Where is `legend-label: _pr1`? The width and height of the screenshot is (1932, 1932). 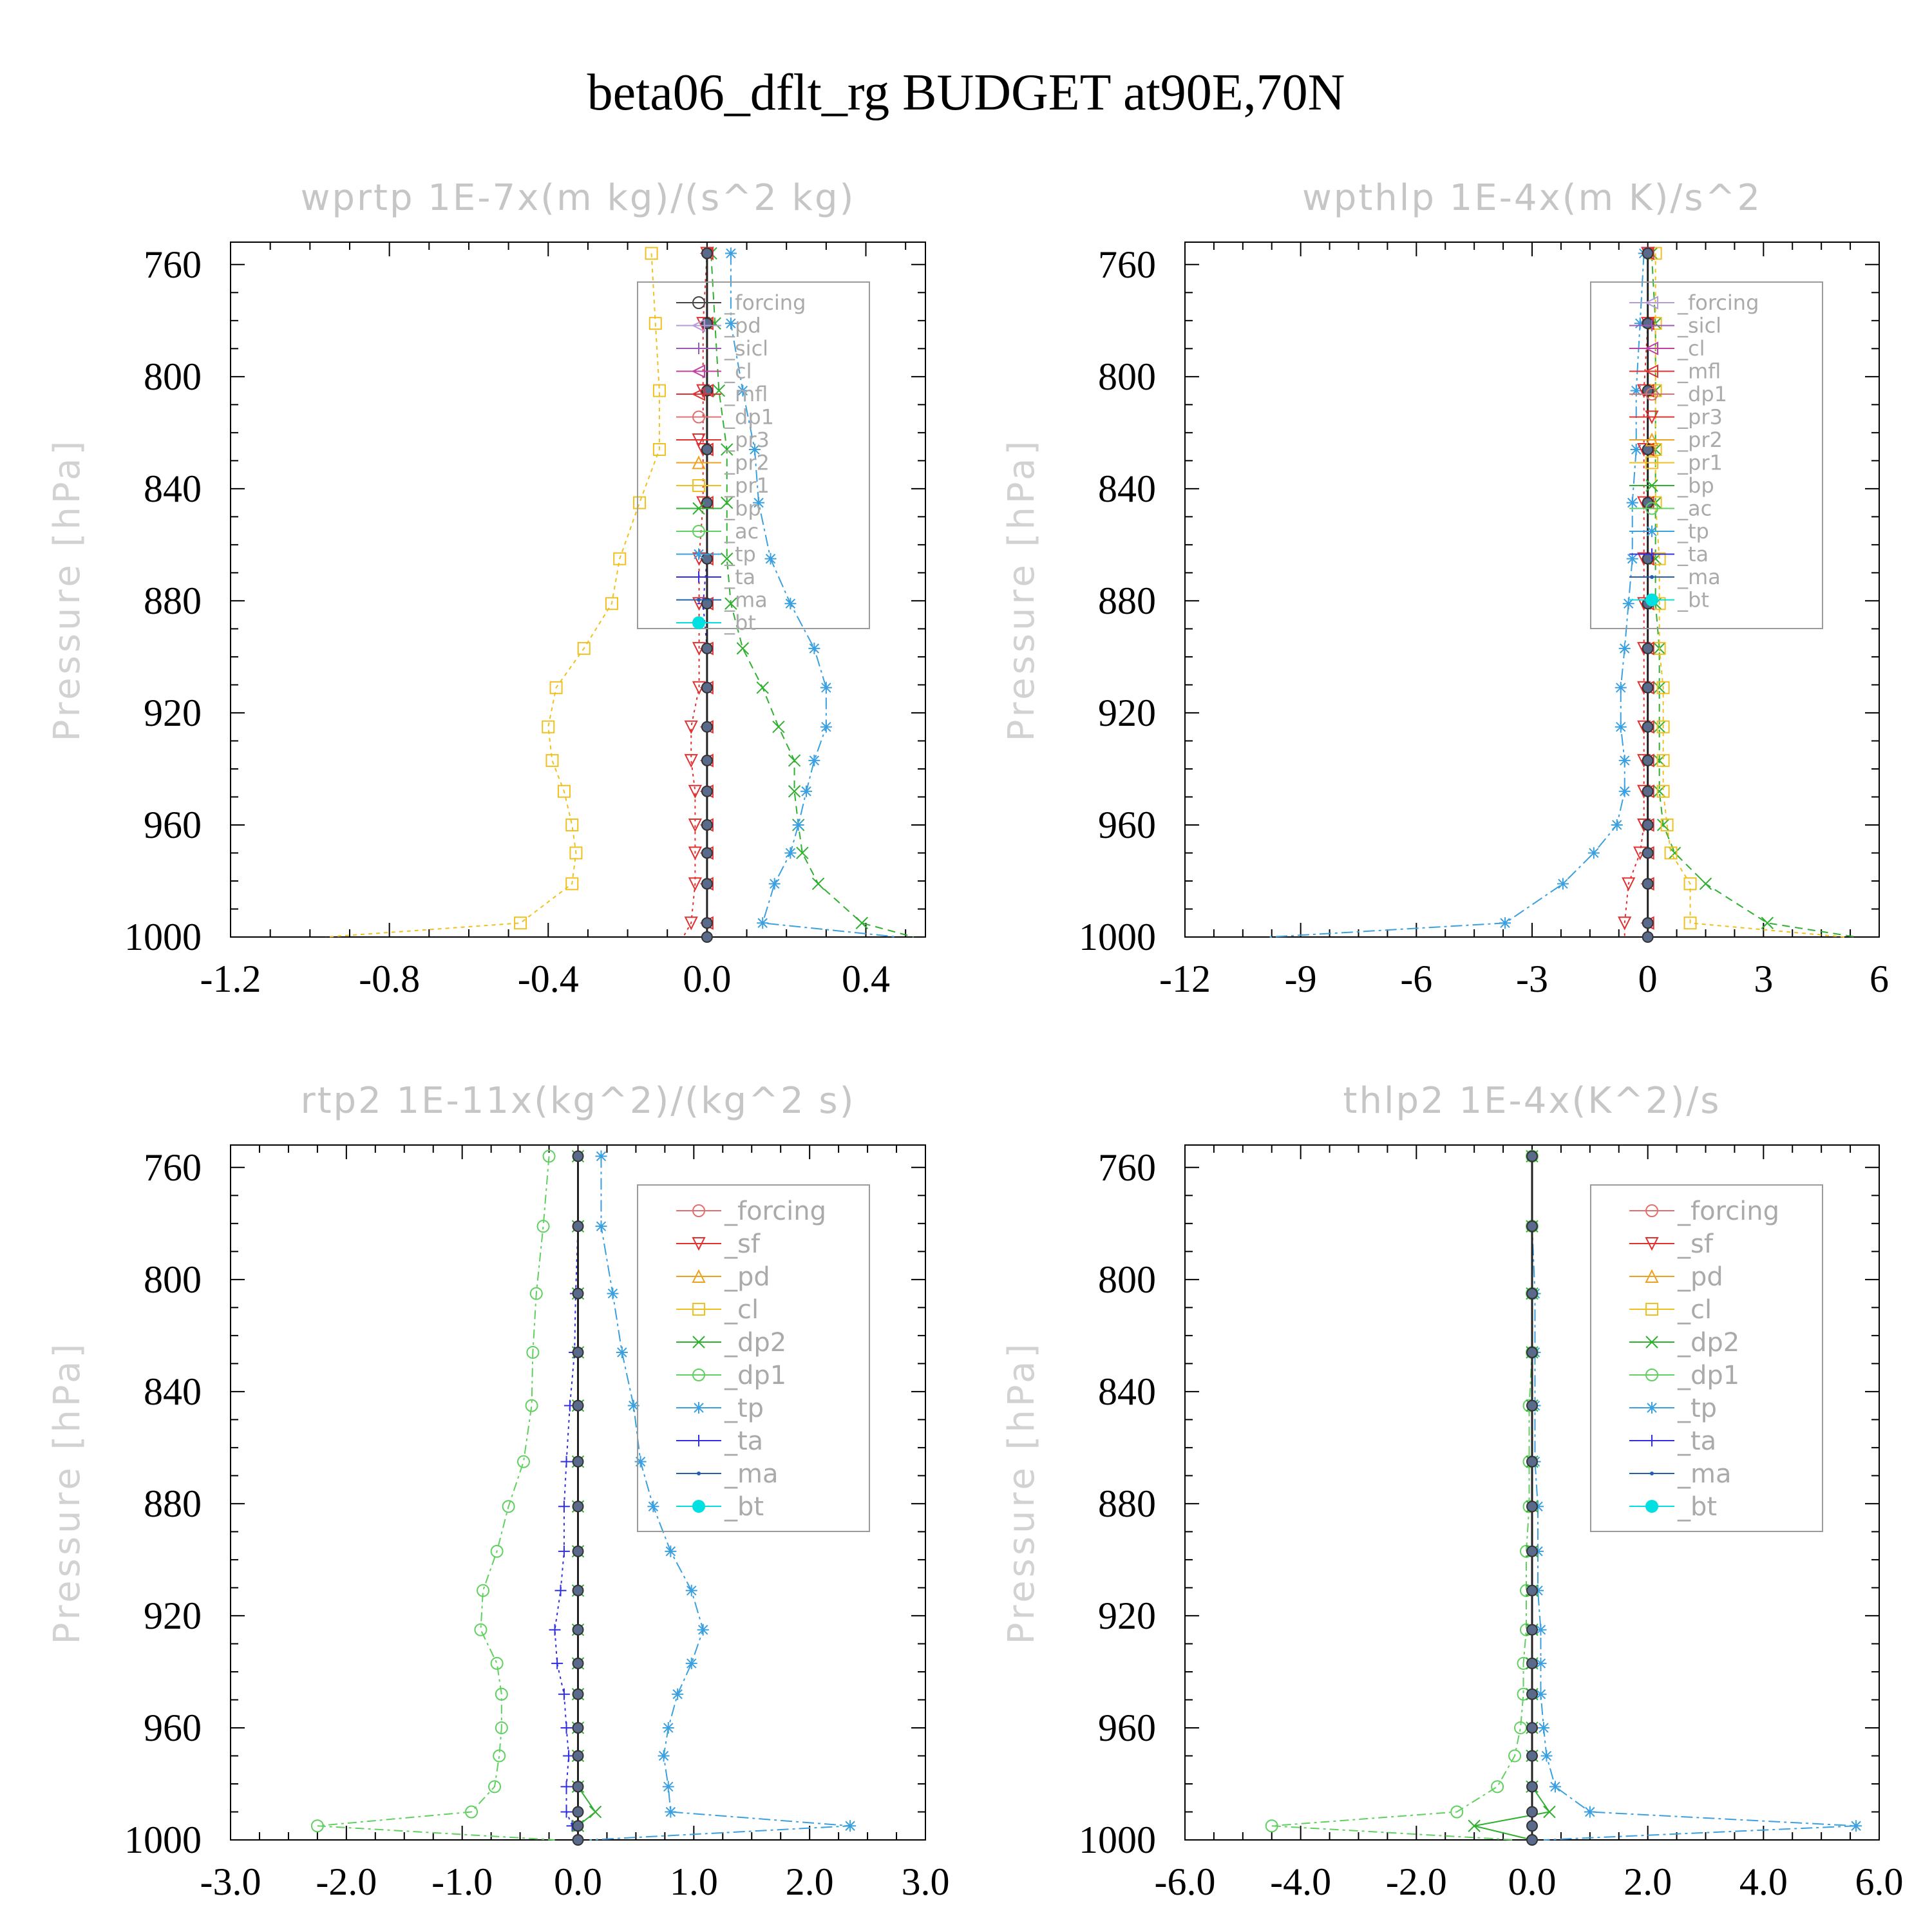
legend-label: _pr1 is located at coordinates (1700, 463).